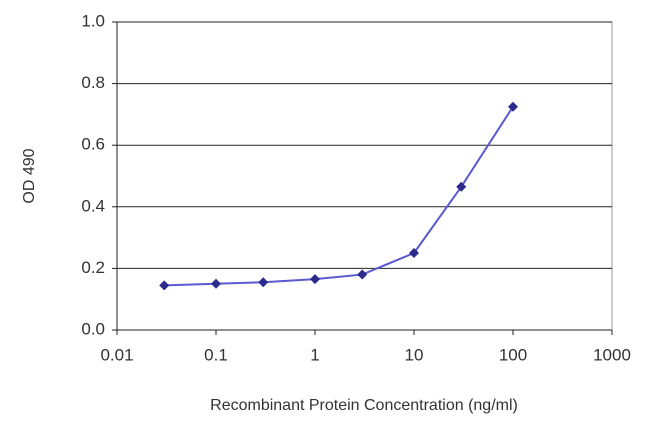  I want to click on y-axis-title: OD 490, so click(29, 175).